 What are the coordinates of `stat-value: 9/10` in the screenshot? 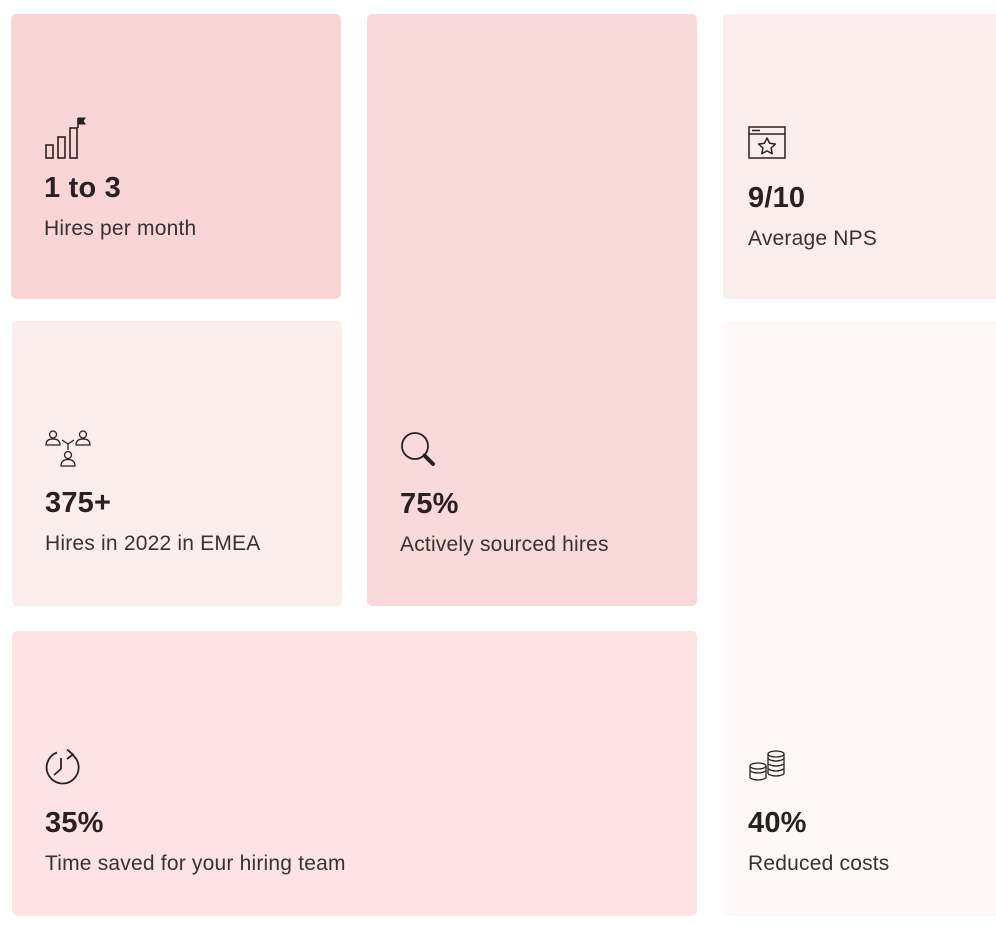 It's located at (777, 198).